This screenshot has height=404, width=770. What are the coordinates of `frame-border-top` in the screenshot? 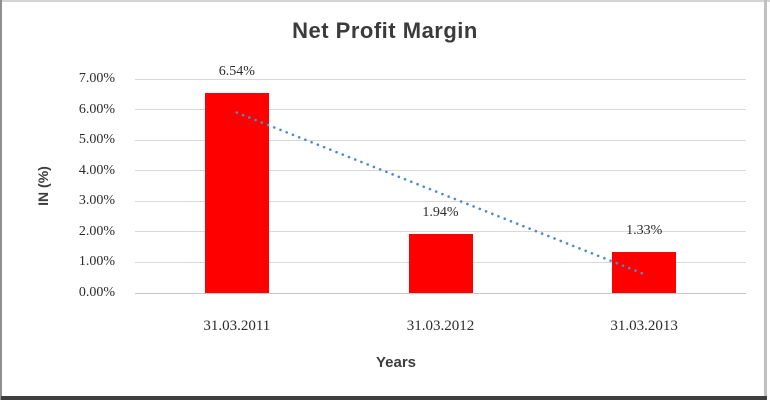 It's located at (385, 1).